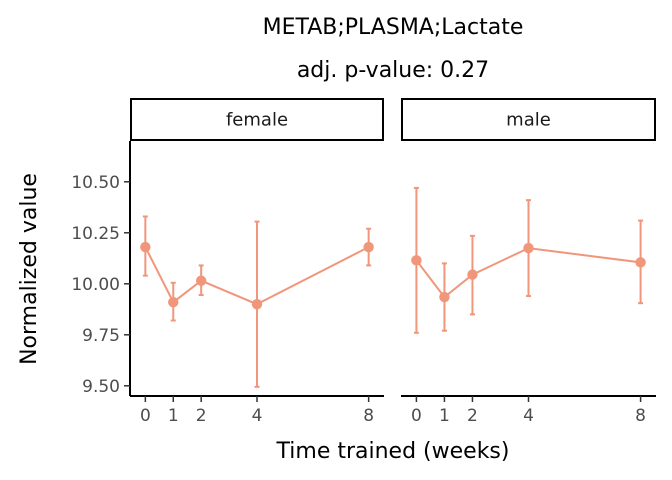 The width and height of the screenshot is (672, 480). I want to click on y-axis-title: Normalized value, so click(29, 269).